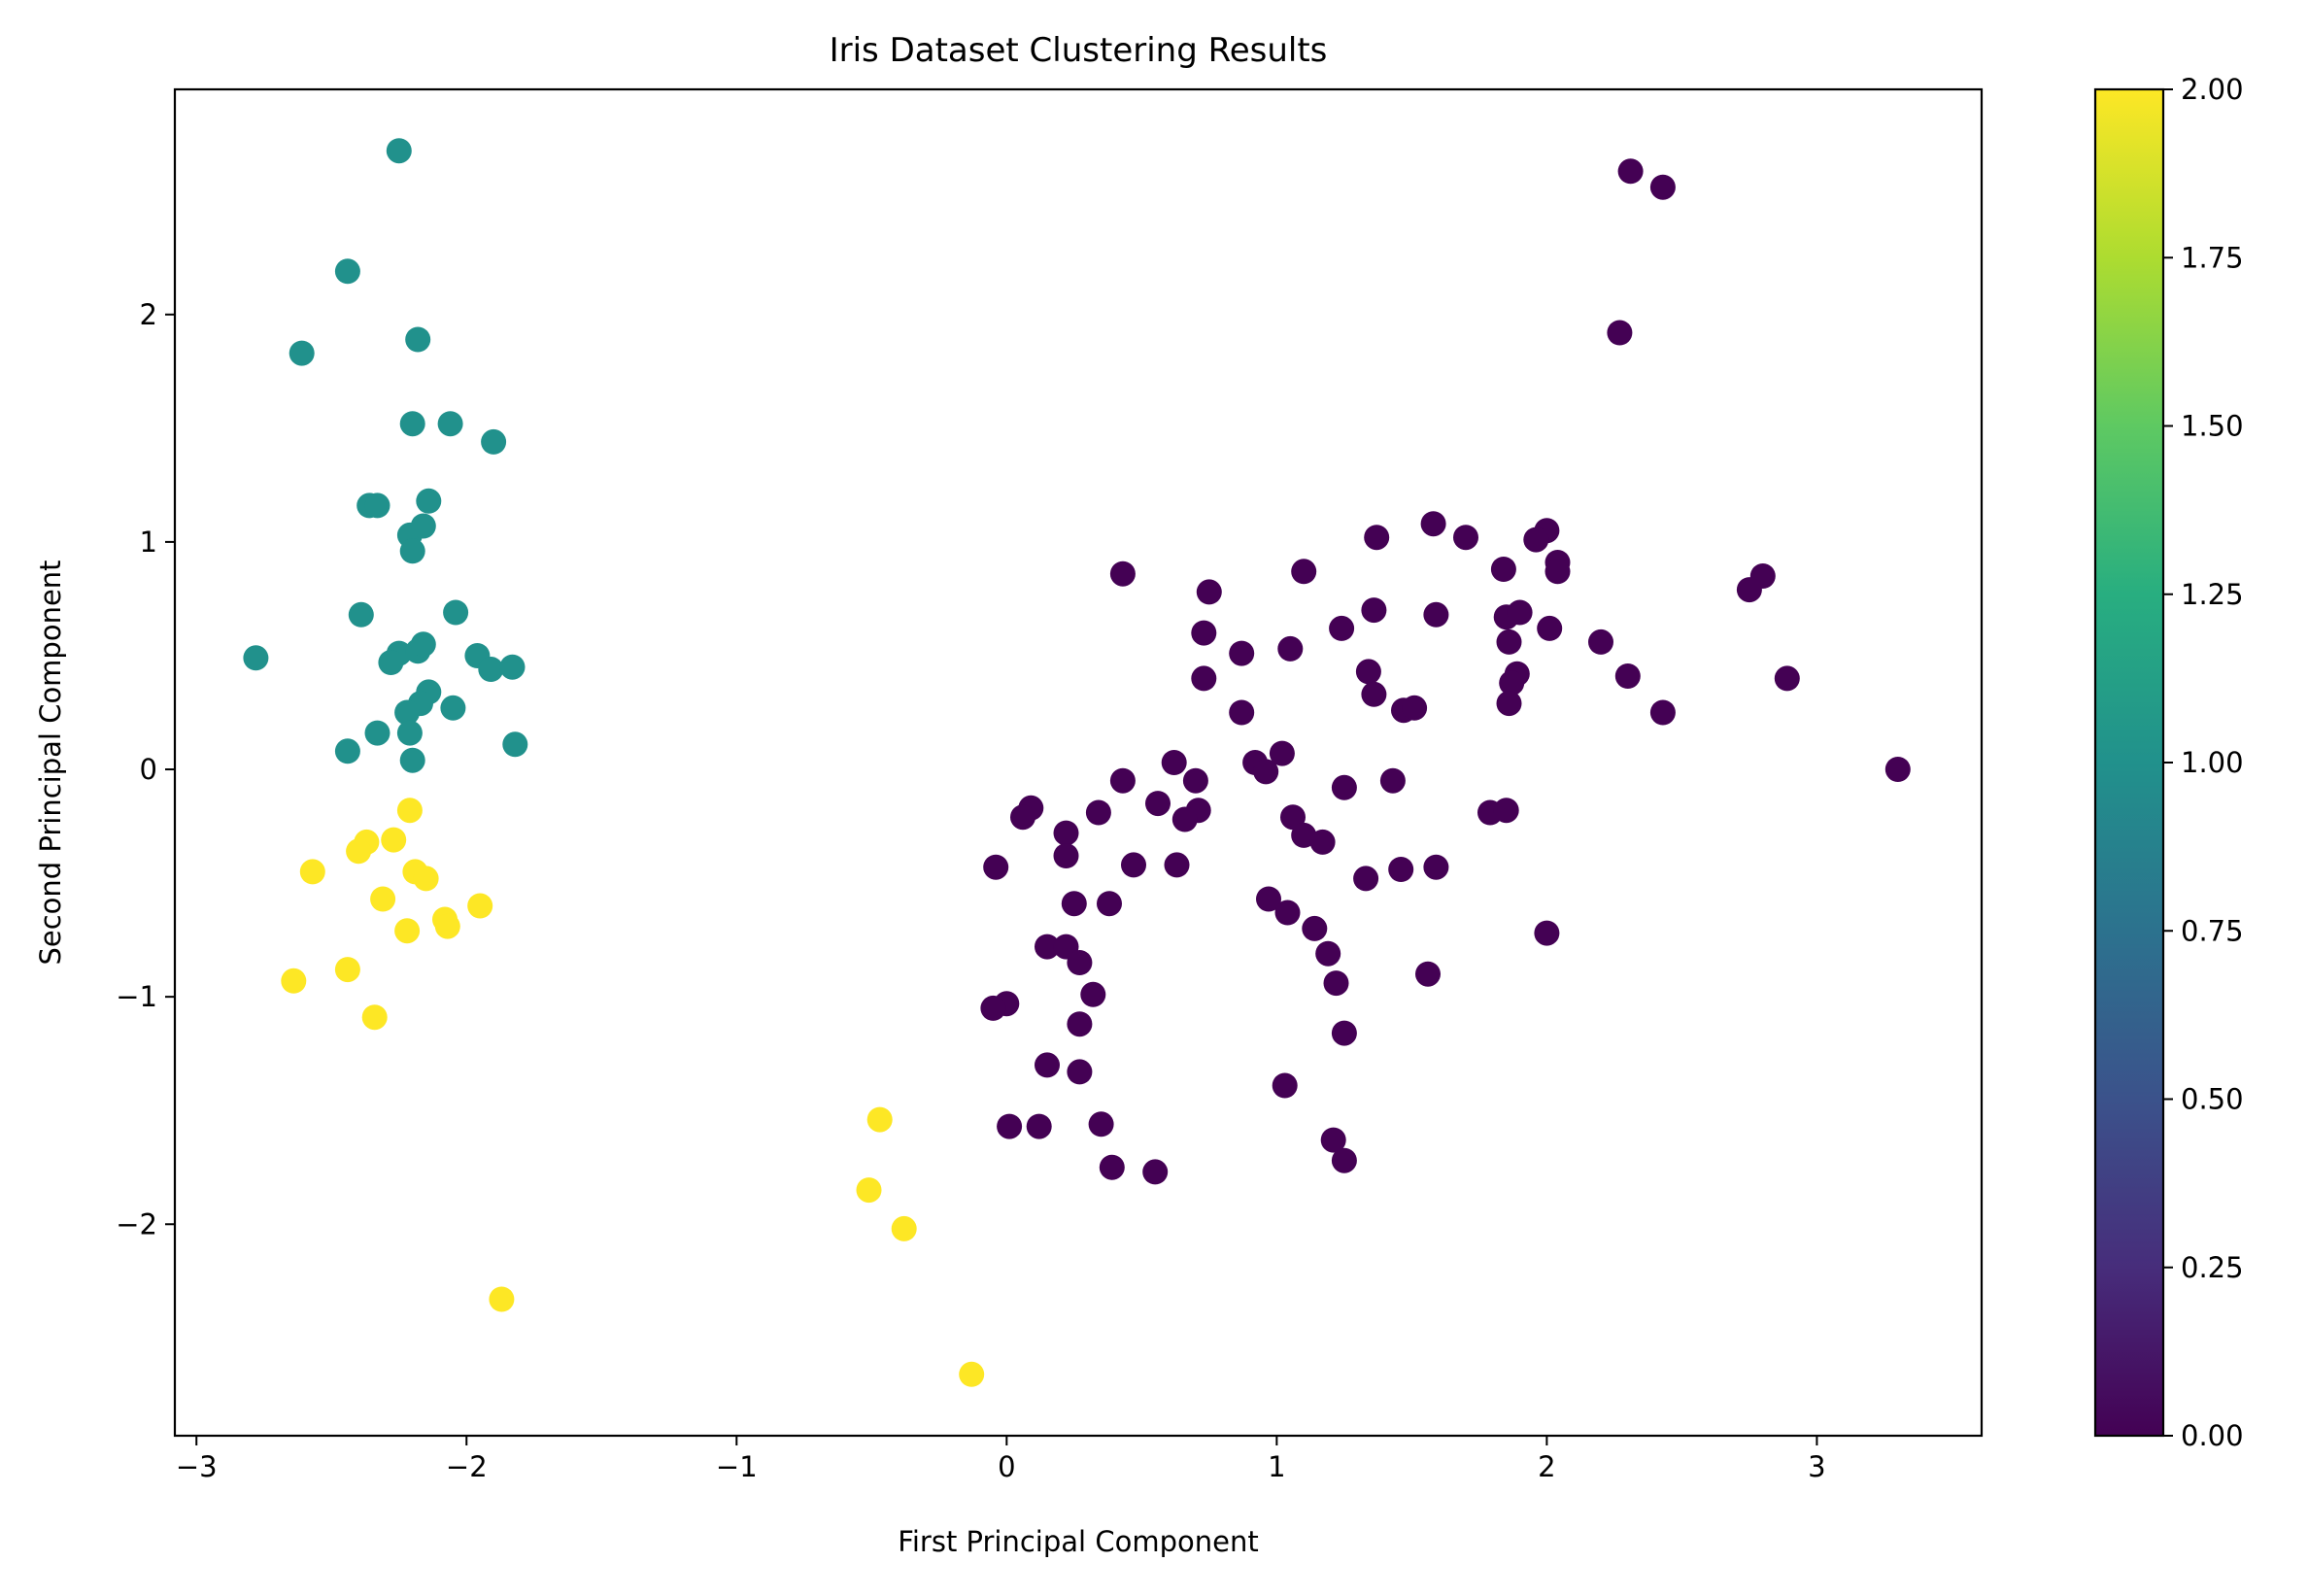 The height and width of the screenshot is (1596, 2308). Describe the element at coordinates (2212, 1267) in the screenshot. I see `colorbar-tick-label: 0.25` at that location.